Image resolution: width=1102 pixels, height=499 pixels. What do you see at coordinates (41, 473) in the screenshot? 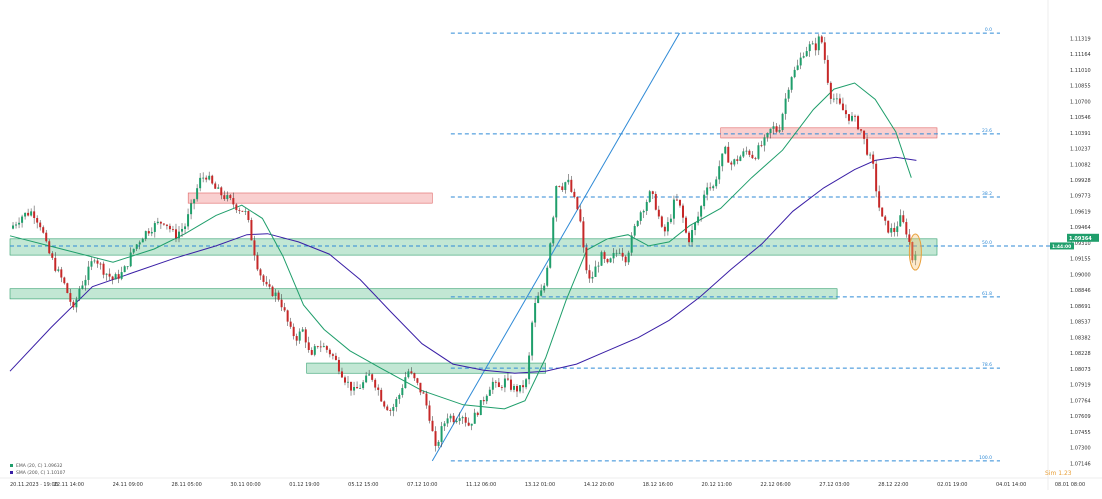
I see `legend-entry: SMA (200, C) 1.10107` at bounding box center [41, 473].